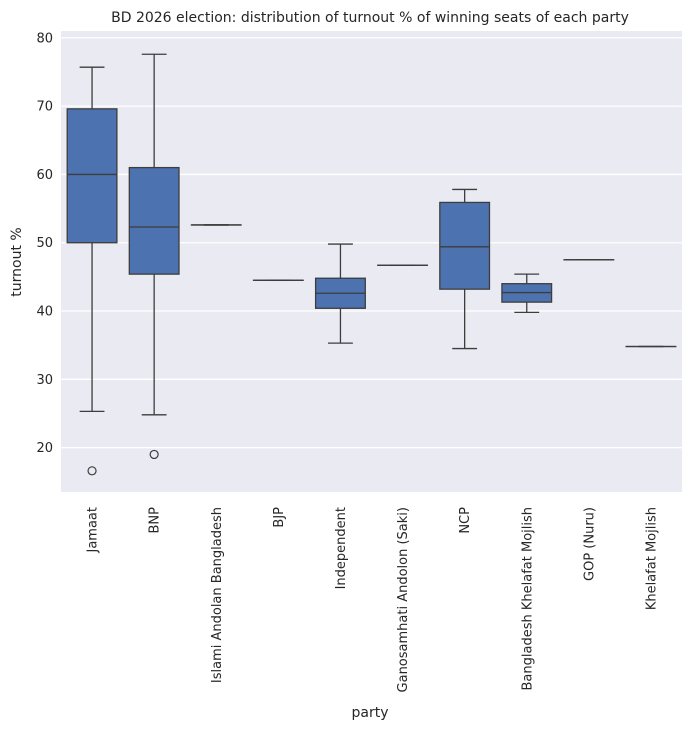 Image resolution: width=690 pixels, height=730 pixels. I want to click on x-tick-label: BJP, so click(279, 517).